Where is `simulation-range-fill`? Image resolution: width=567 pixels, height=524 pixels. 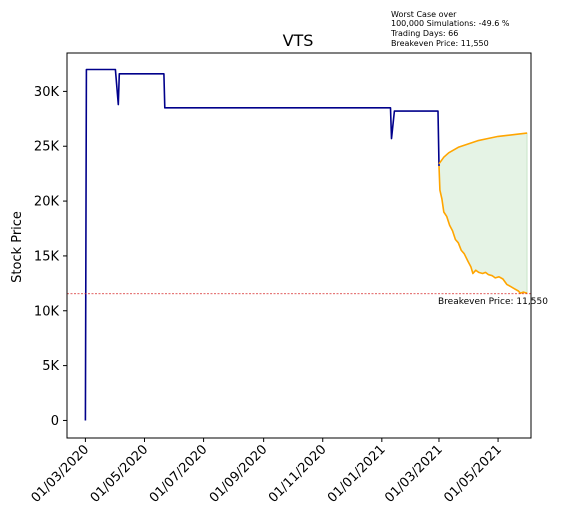 simulation-range-fill is located at coordinates (483, 213).